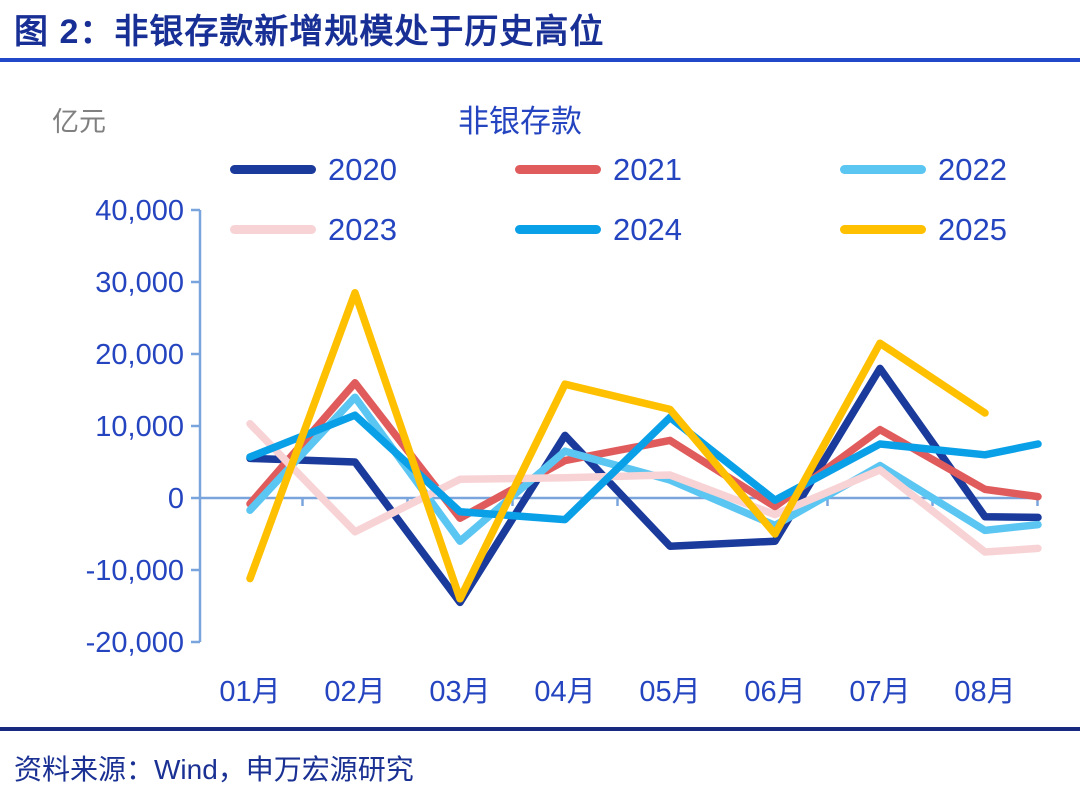 Image resolution: width=1080 pixels, height=809 pixels. Describe the element at coordinates (362, 169) in the screenshot. I see `legend-label: 2020` at that location.